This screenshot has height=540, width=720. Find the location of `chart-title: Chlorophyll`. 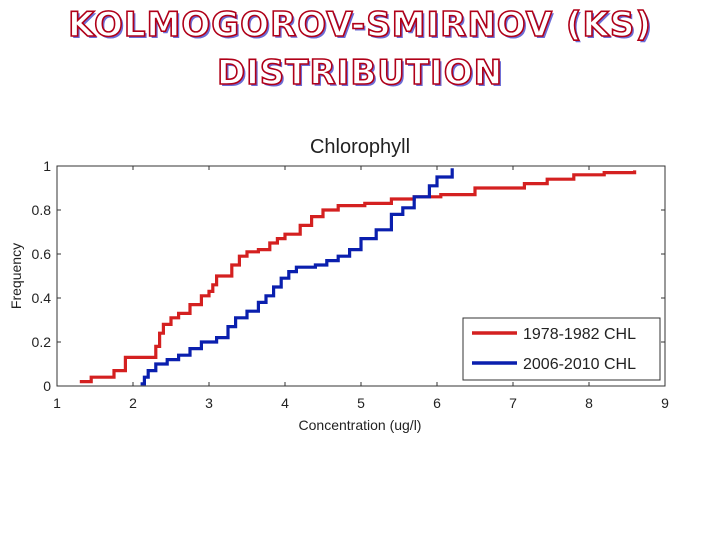

chart-title: Chlorophyll is located at coordinates (360, 147).